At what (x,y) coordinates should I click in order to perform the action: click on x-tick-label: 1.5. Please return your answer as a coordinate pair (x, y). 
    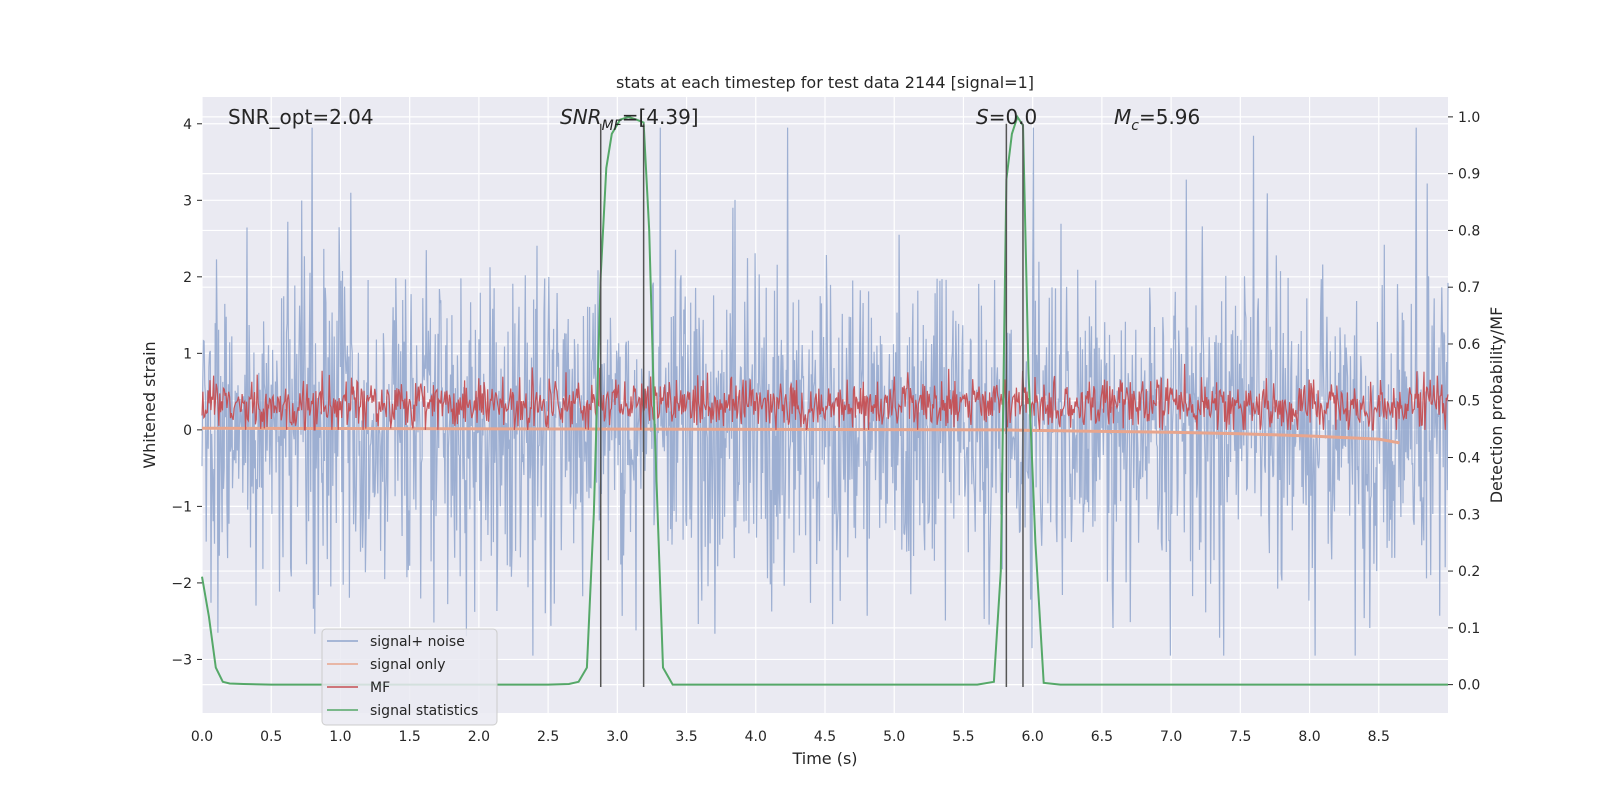
    Looking at the image, I should click on (410, 737).